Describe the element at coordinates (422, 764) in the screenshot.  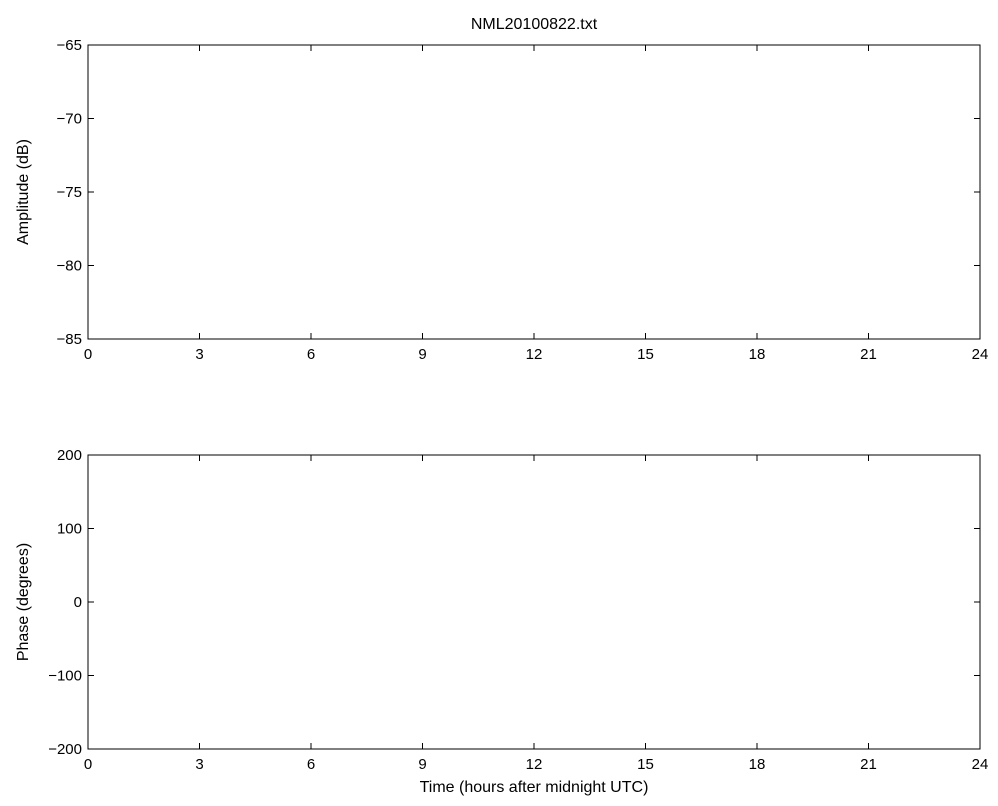
I see `phase-x-tick-label: 9` at that location.